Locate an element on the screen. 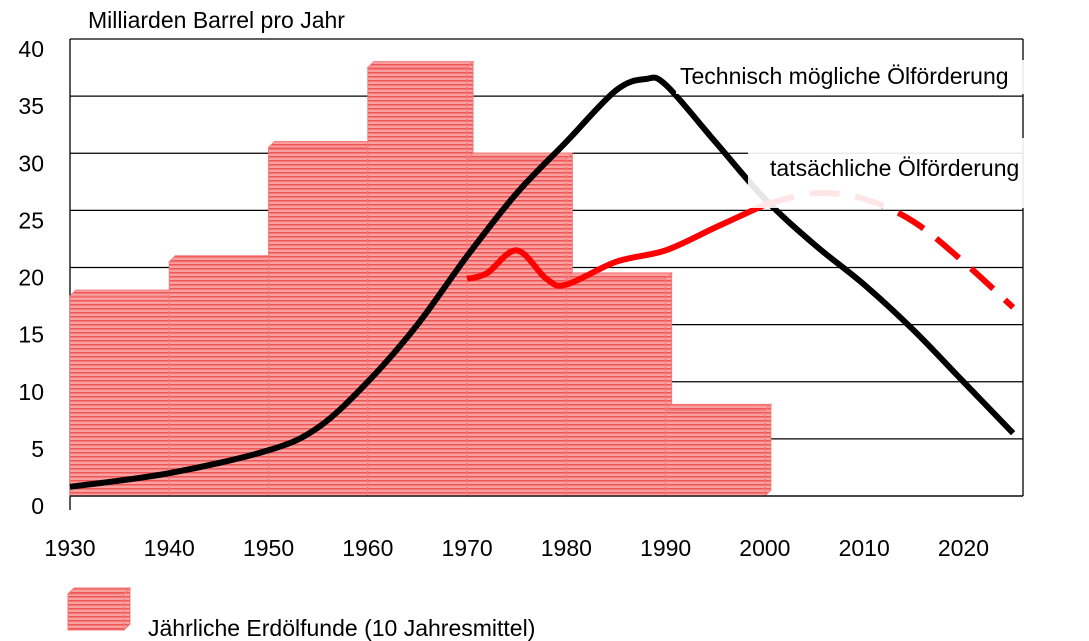 The height and width of the screenshot is (641, 1089). x-tick-label: 1970 is located at coordinates (466, 548).